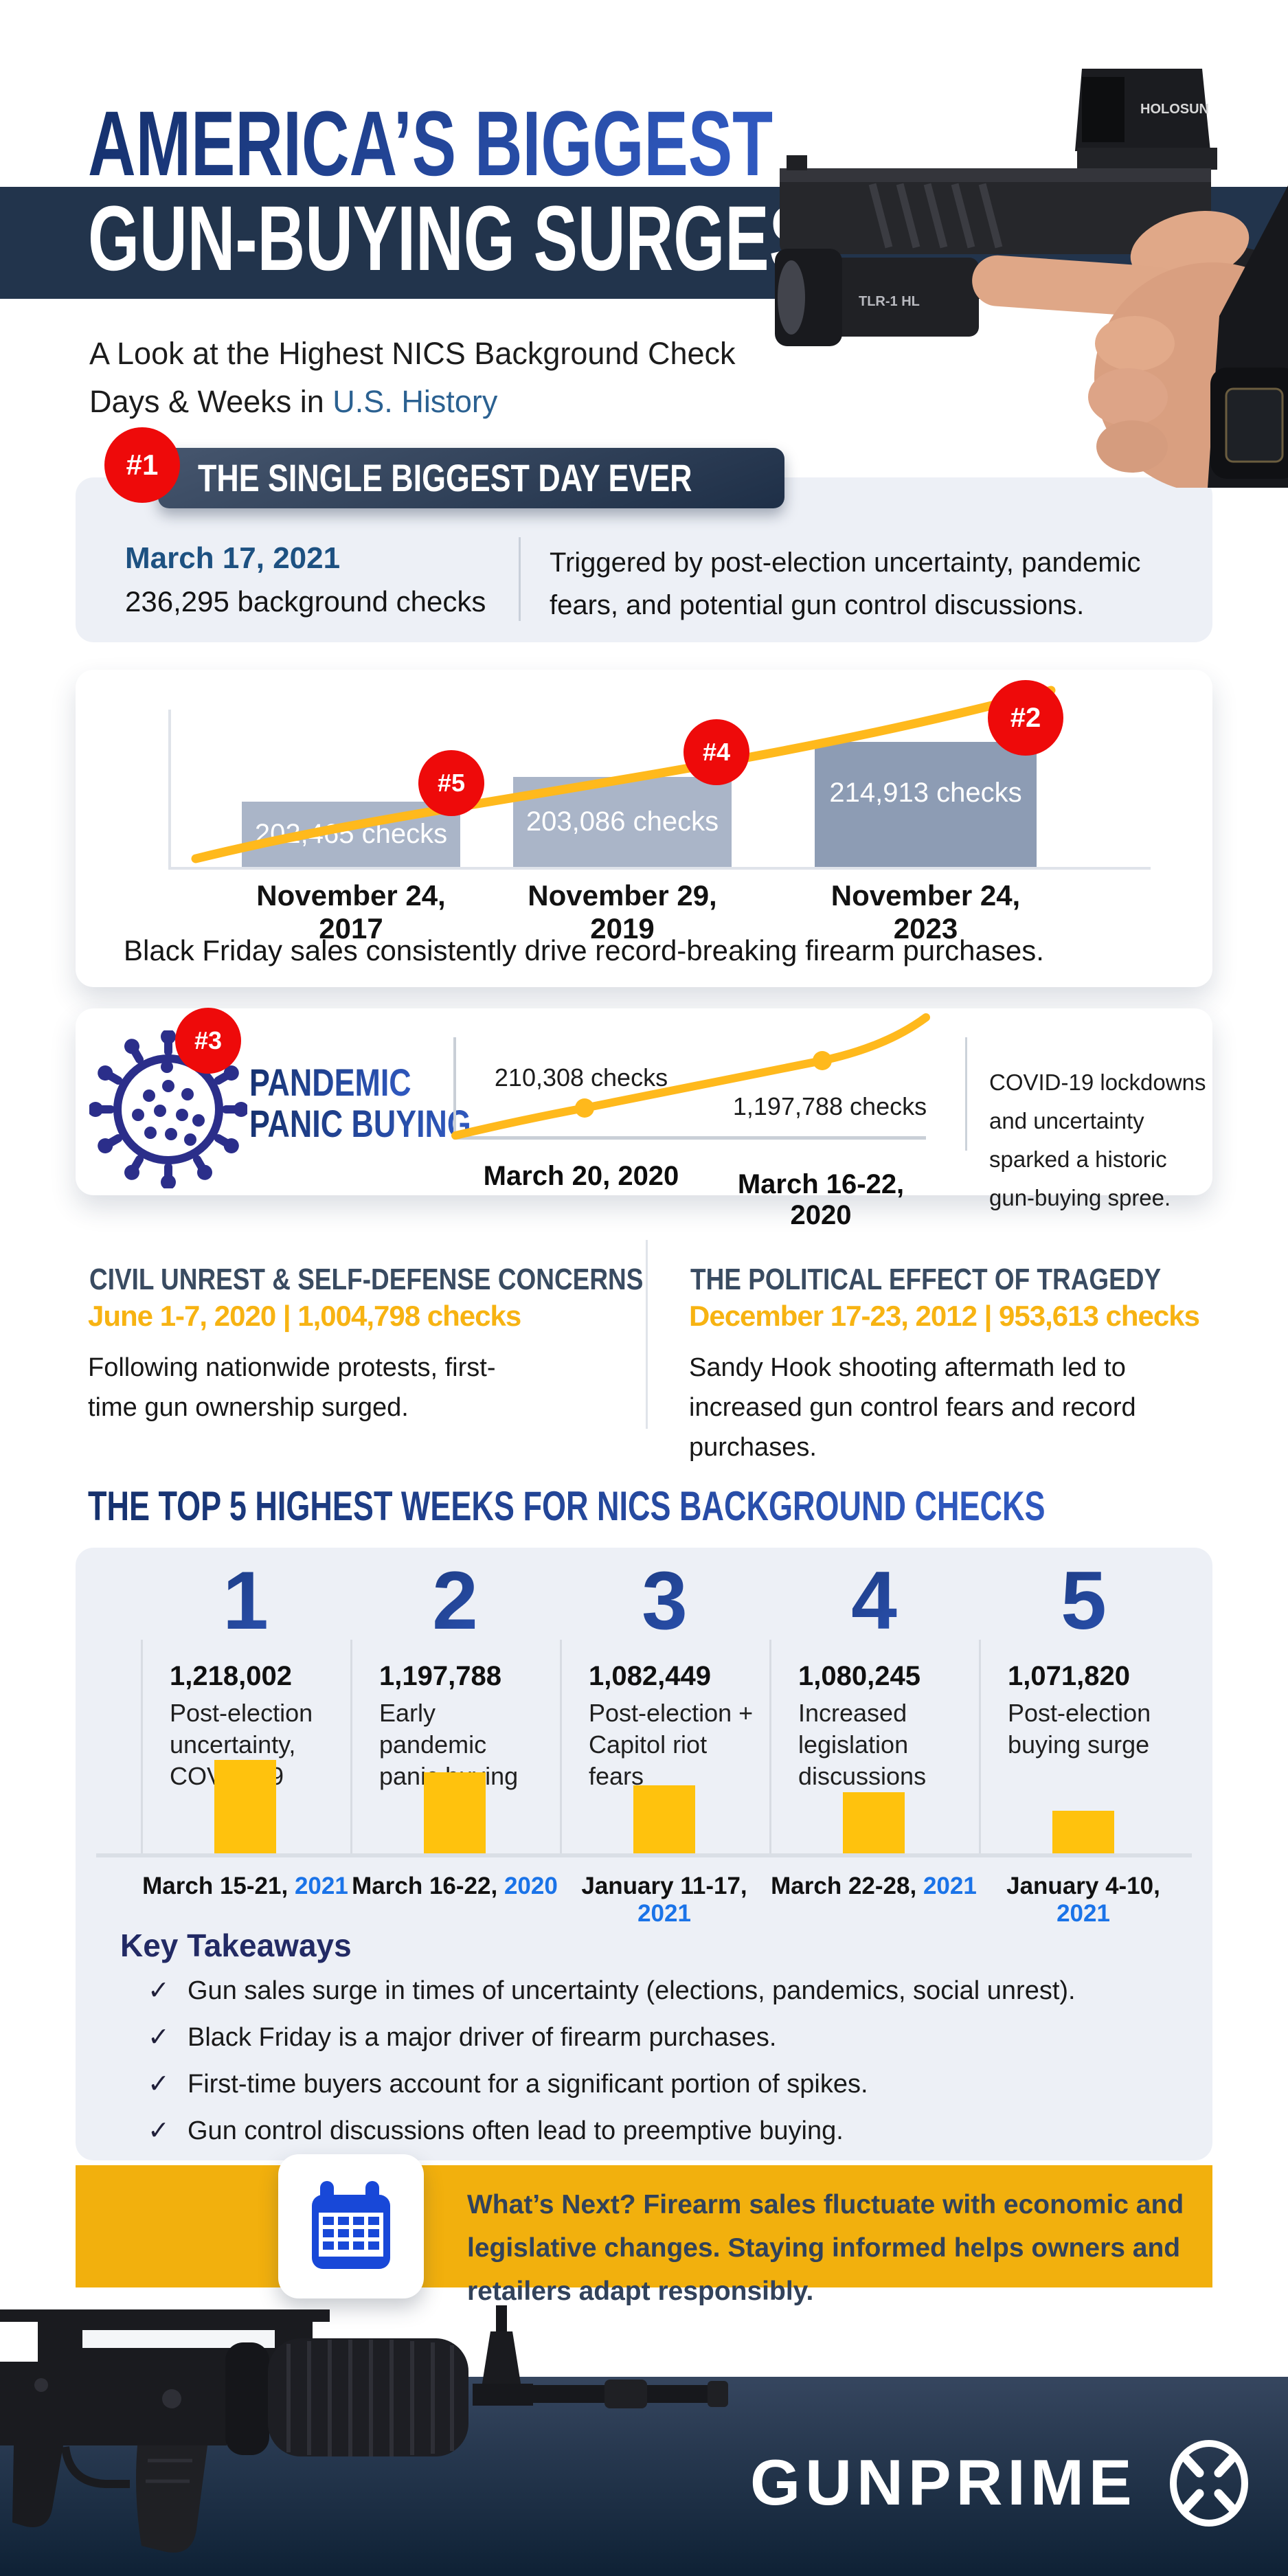 The image size is (1288, 2576). What do you see at coordinates (829, 1106) in the screenshot?
I see `pandemic-point-label-2: 1,197,788 checks` at bounding box center [829, 1106].